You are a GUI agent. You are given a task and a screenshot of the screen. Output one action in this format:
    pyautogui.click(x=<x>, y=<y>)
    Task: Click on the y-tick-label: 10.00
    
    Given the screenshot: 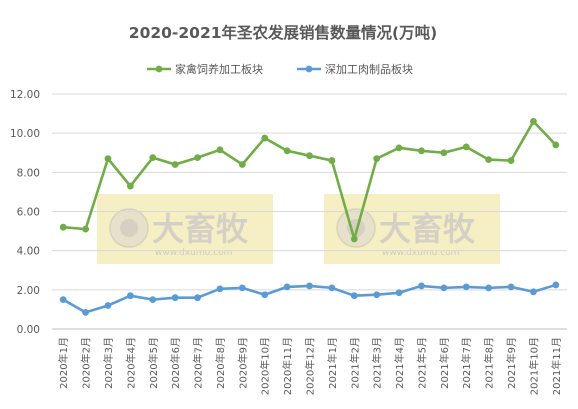 What is the action you would take?
    pyautogui.click(x=25, y=134)
    